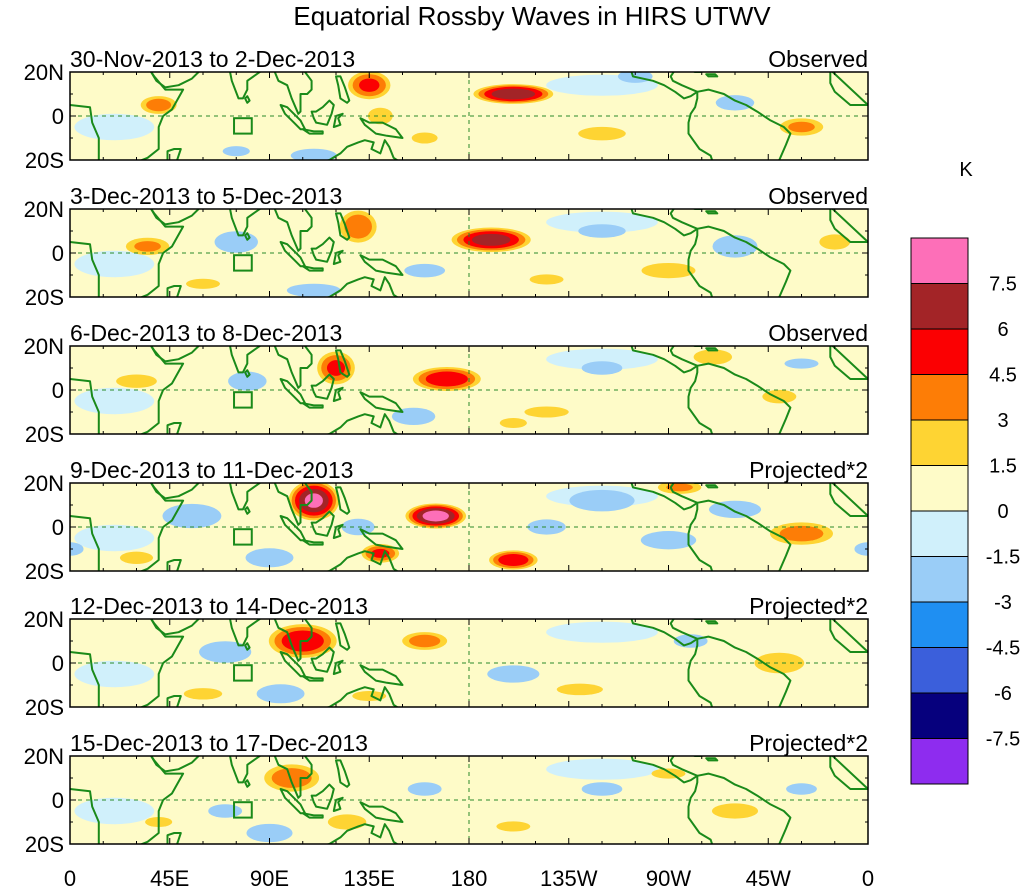 The height and width of the screenshot is (890, 1024). I want to click on colorbar-tick-label: 0, so click(1002, 512).